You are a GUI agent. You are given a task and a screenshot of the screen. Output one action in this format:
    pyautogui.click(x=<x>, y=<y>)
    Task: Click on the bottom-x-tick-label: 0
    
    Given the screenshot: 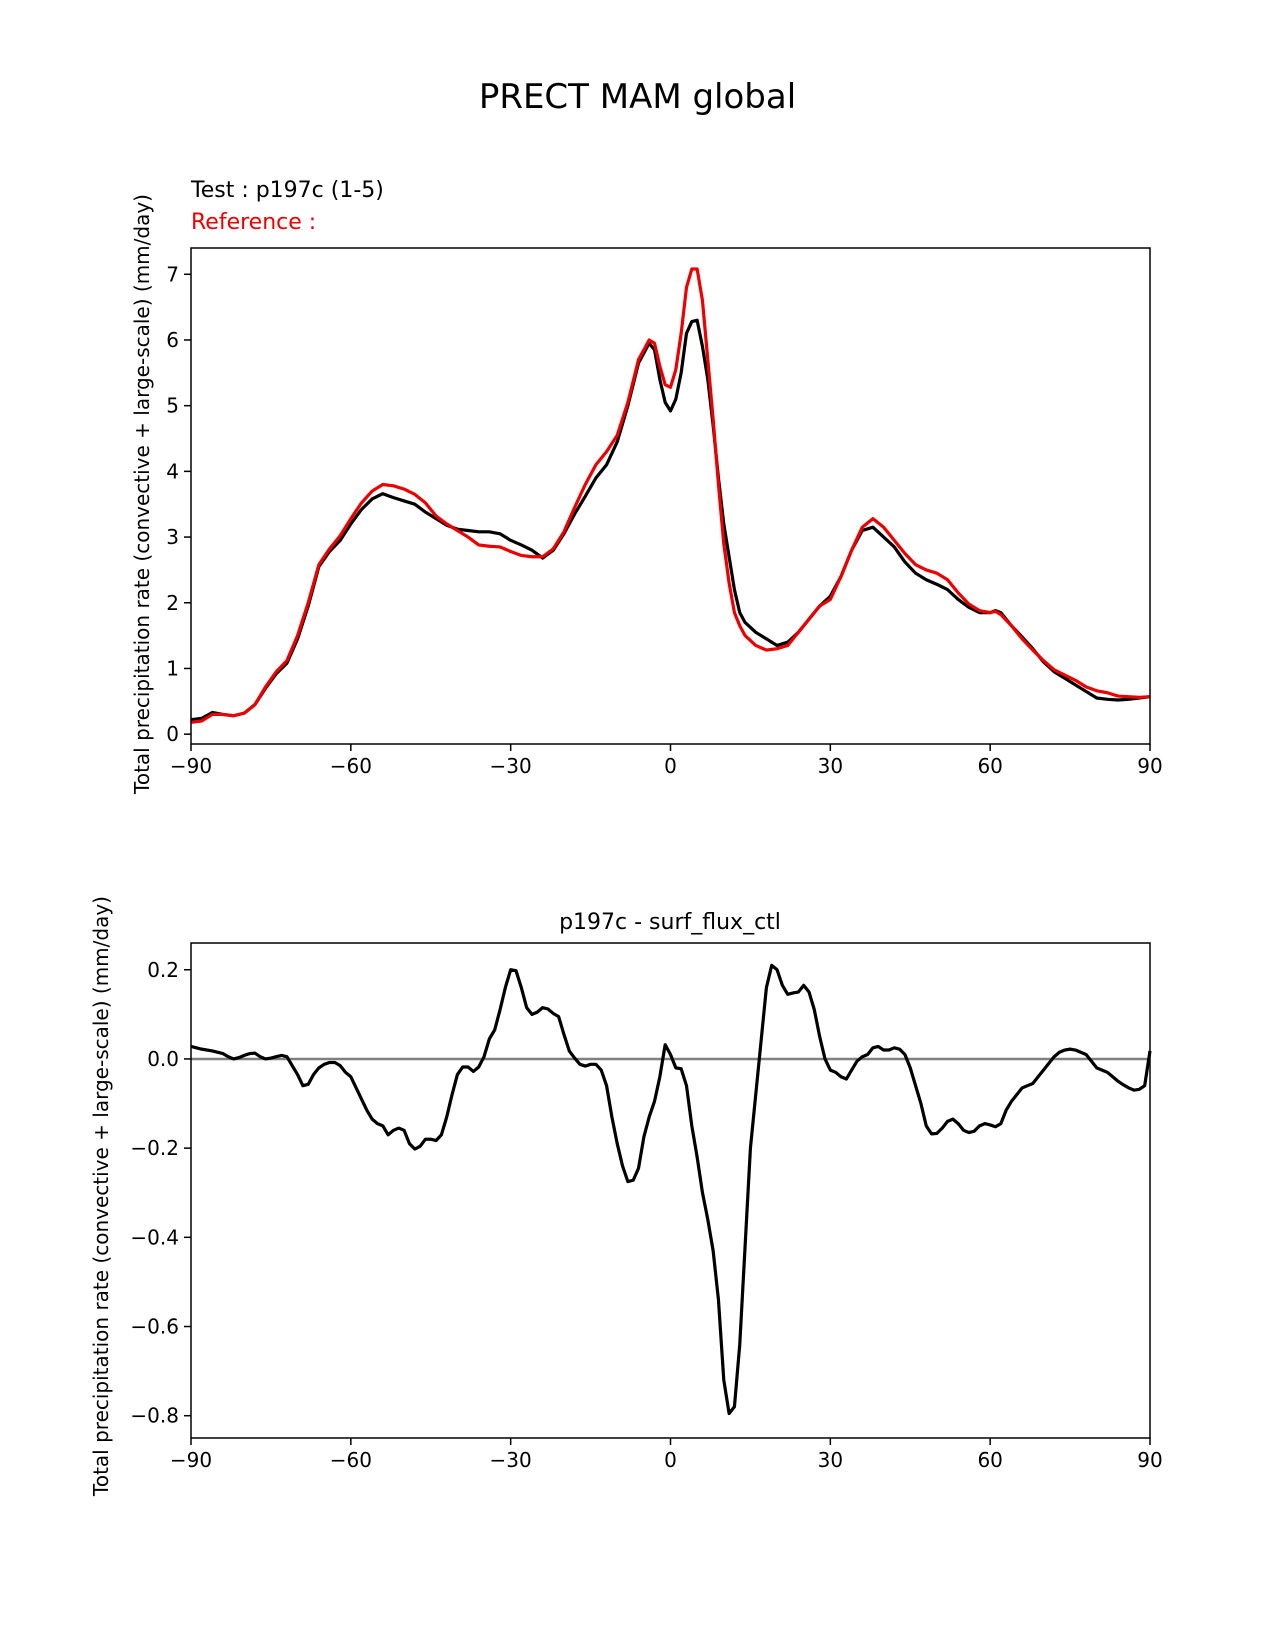 What is the action you would take?
    pyautogui.click(x=670, y=1460)
    